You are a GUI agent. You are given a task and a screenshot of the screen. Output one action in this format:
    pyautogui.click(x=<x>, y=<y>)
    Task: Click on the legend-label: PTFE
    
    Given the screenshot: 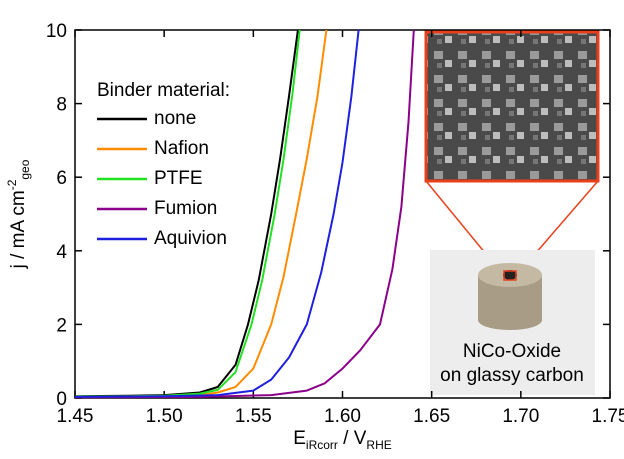 What is the action you would take?
    pyautogui.click(x=178, y=178)
    